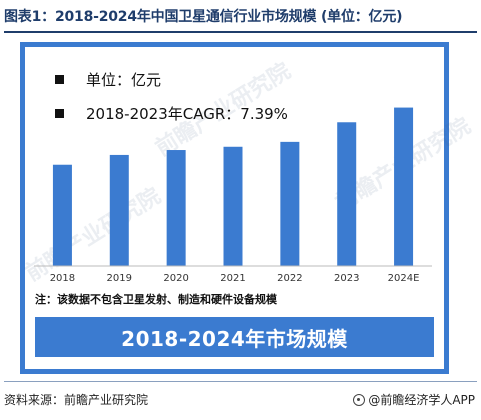 The height and width of the screenshot is (420, 481). Describe the element at coordinates (347, 194) in the screenshot. I see `bar-2023` at that location.